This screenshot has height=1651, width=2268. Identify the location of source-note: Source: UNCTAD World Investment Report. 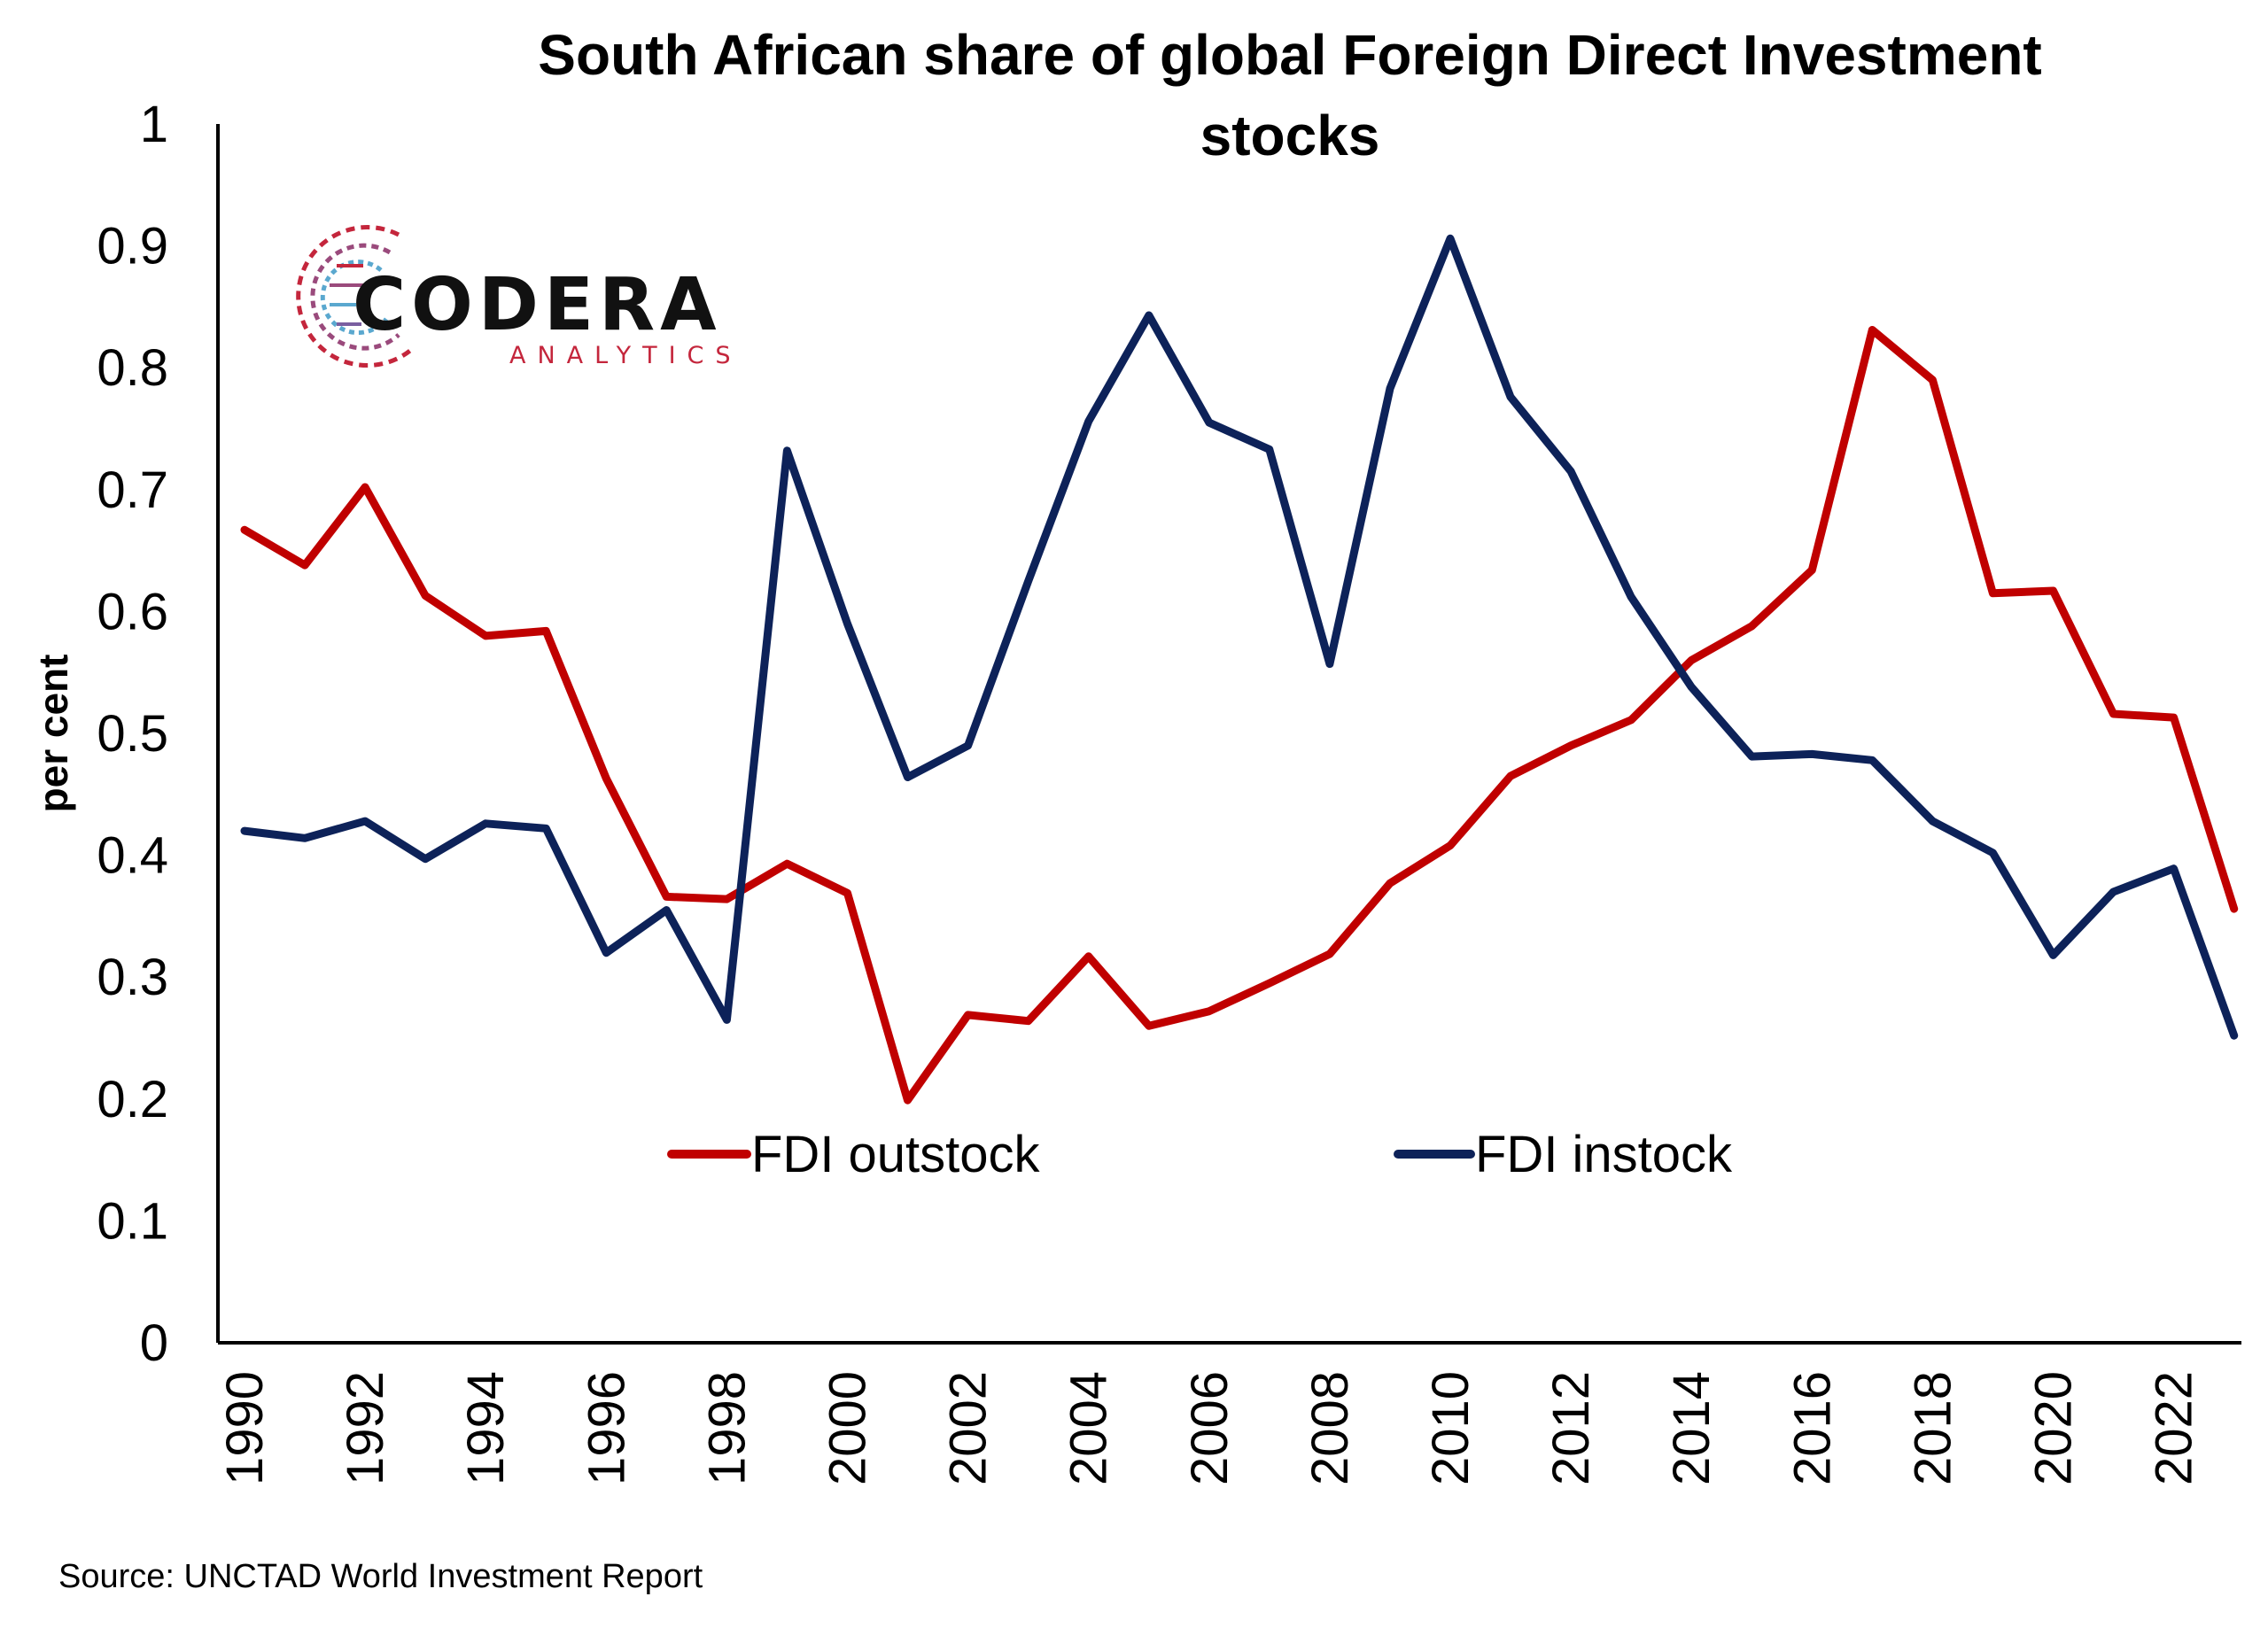
(380, 1576).